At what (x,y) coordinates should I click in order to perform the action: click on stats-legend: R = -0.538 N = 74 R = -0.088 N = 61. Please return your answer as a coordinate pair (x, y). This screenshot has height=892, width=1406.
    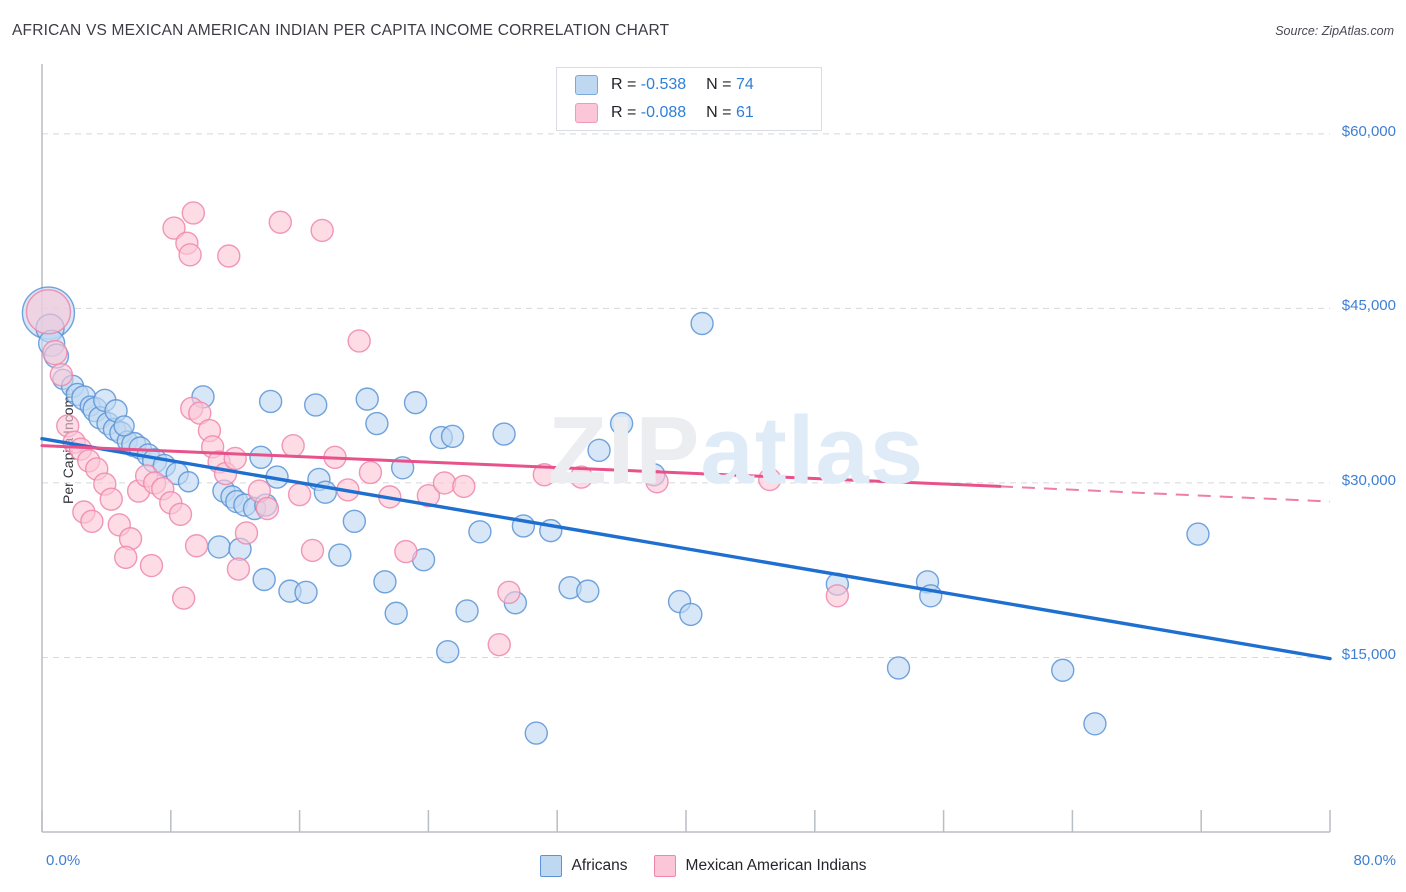
    Looking at the image, I should click on (689, 99).